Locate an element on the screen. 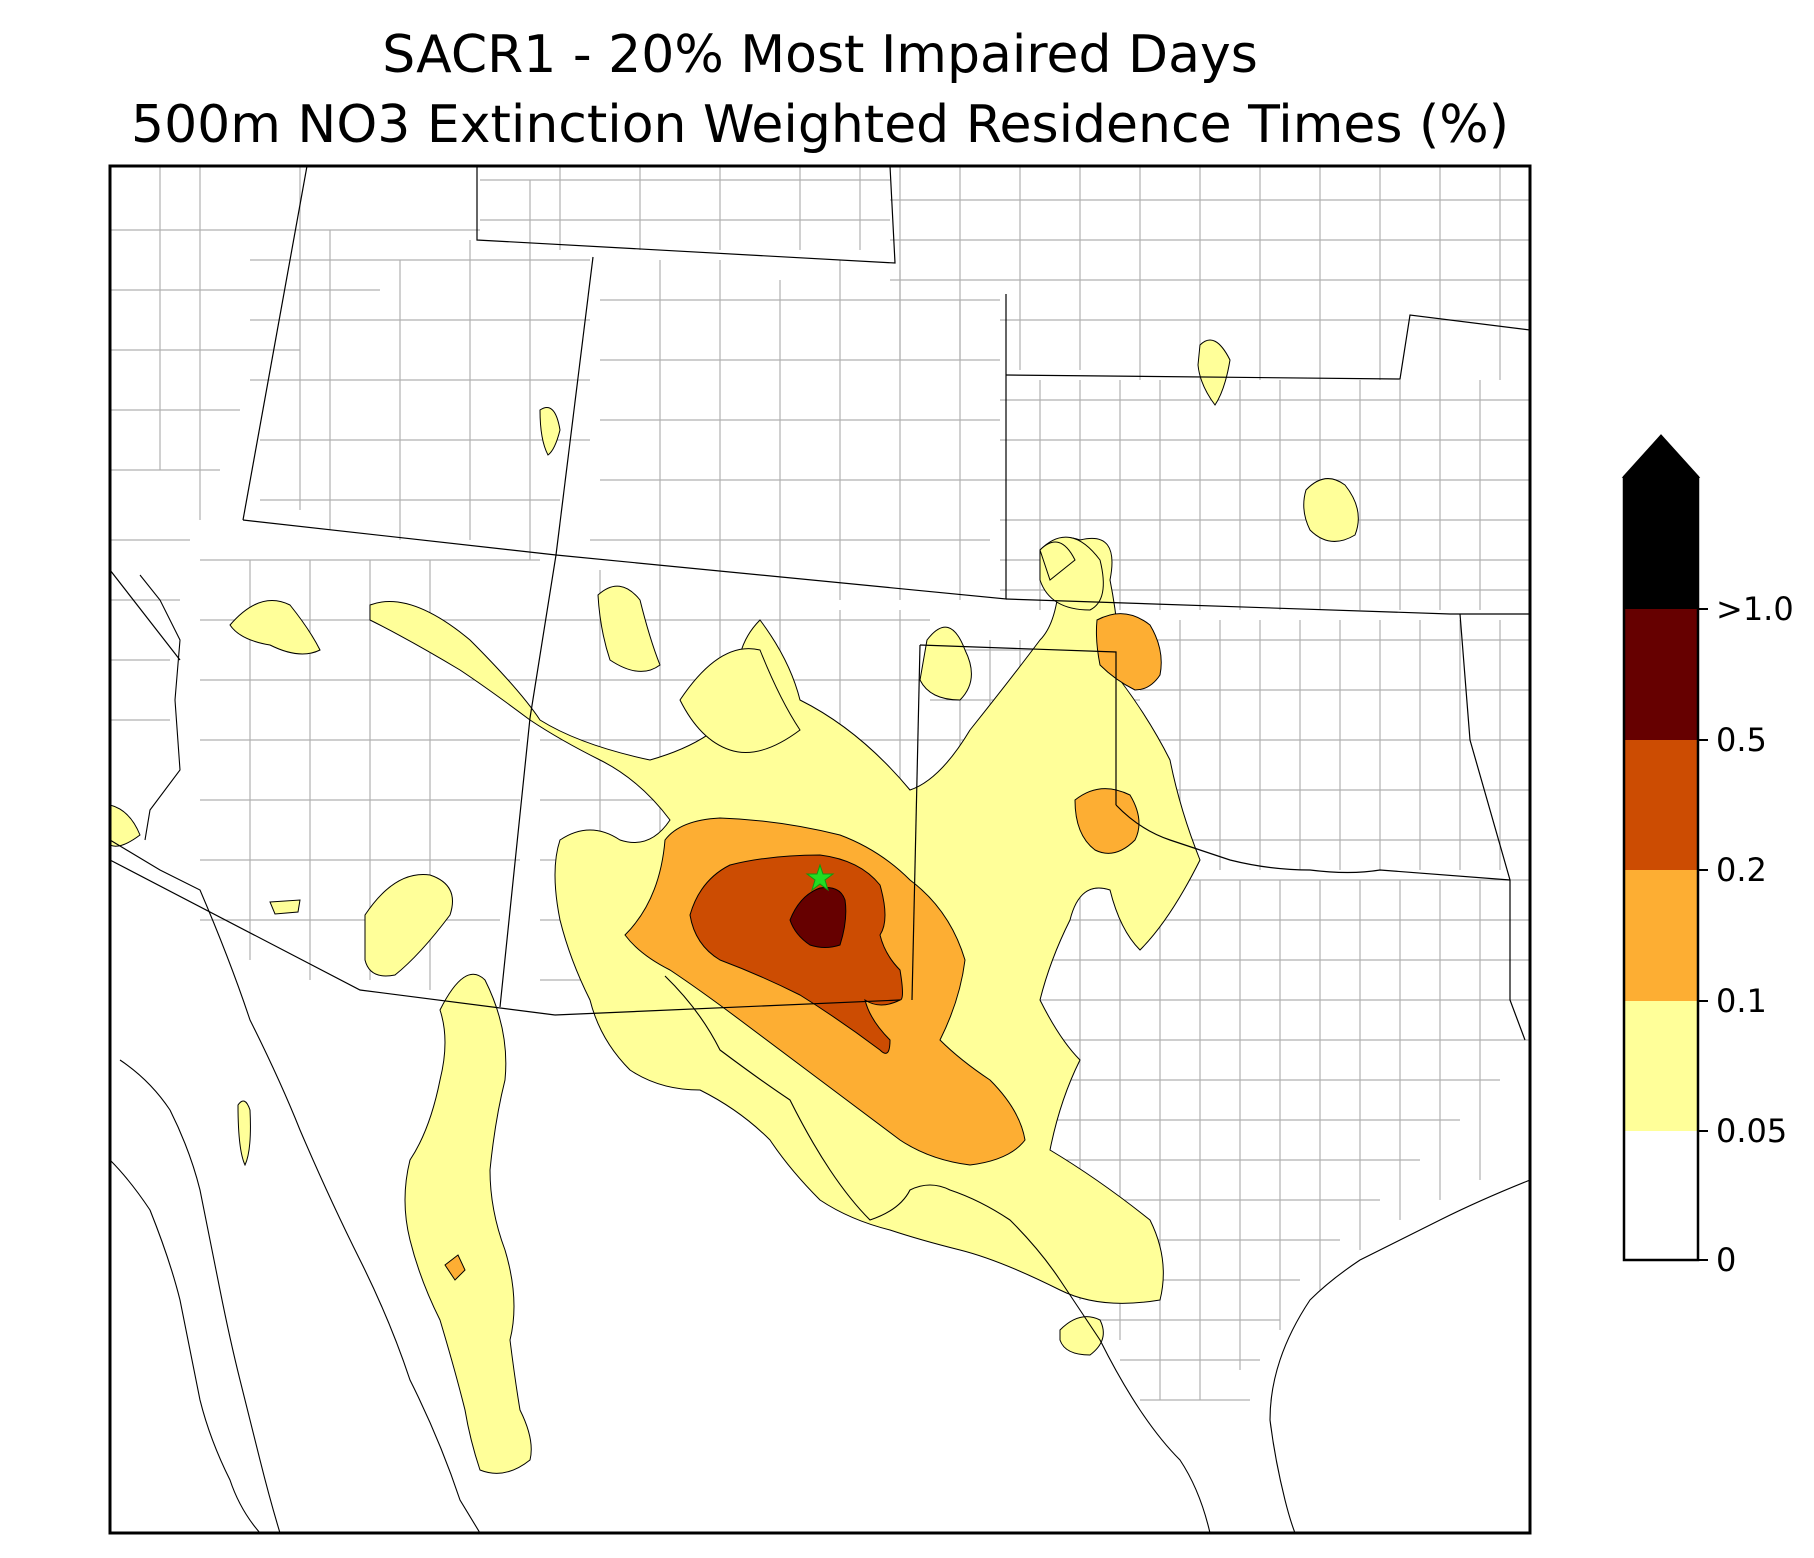  colorbar-tick-label: 0.1 is located at coordinates (1741, 1001).